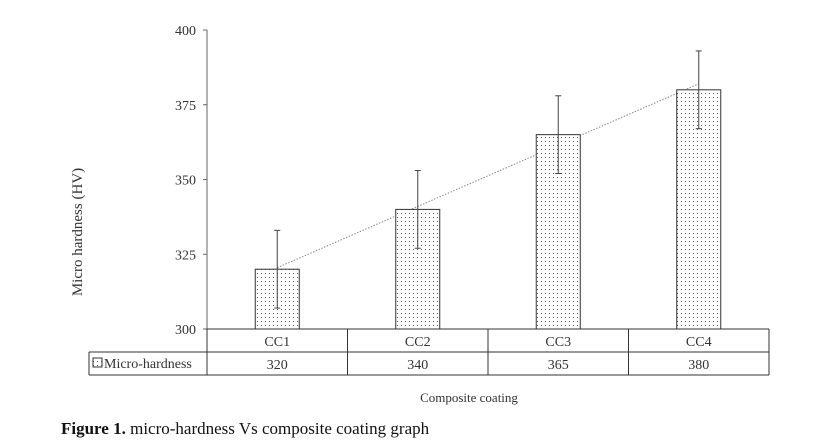 The height and width of the screenshot is (446, 833). I want to click on y-tick-label: 400, so click(185, 31).